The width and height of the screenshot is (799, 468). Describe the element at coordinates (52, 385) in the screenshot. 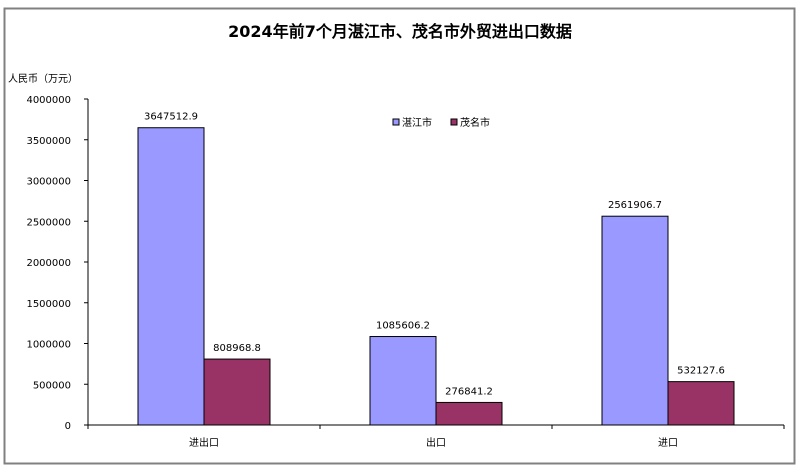

I see `y-tick-label: 500000` at that location.